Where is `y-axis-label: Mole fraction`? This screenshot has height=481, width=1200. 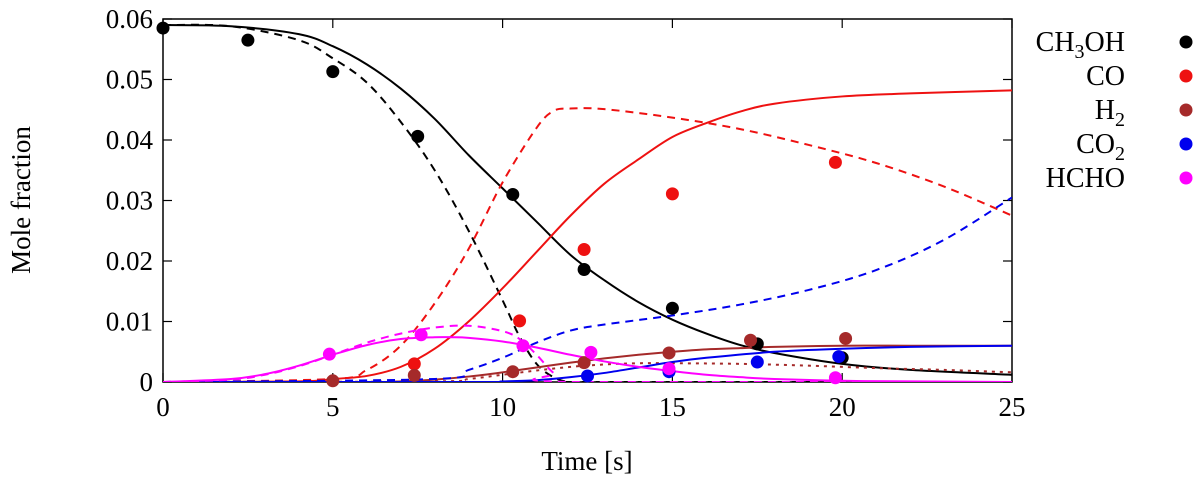
y-axis-label: Mole fraction is located at coordinates (21, 200).